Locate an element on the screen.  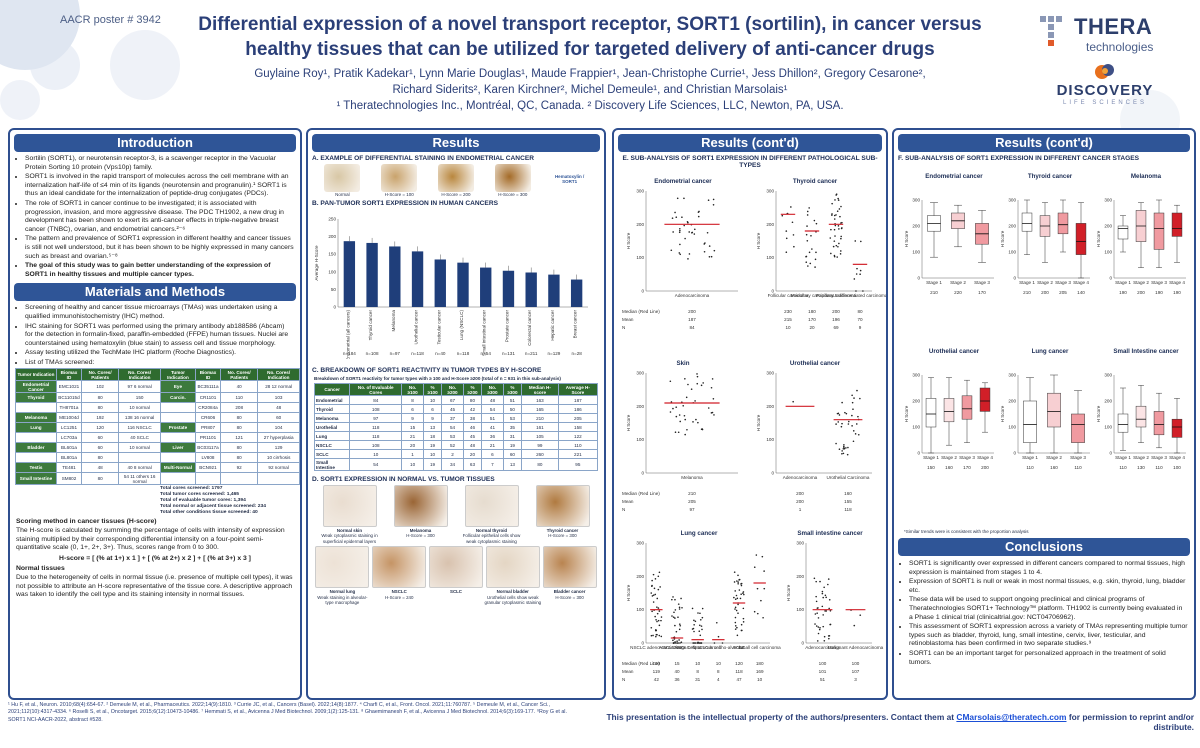
box-y-tick: 300 is located at coordinates (1012, 375).